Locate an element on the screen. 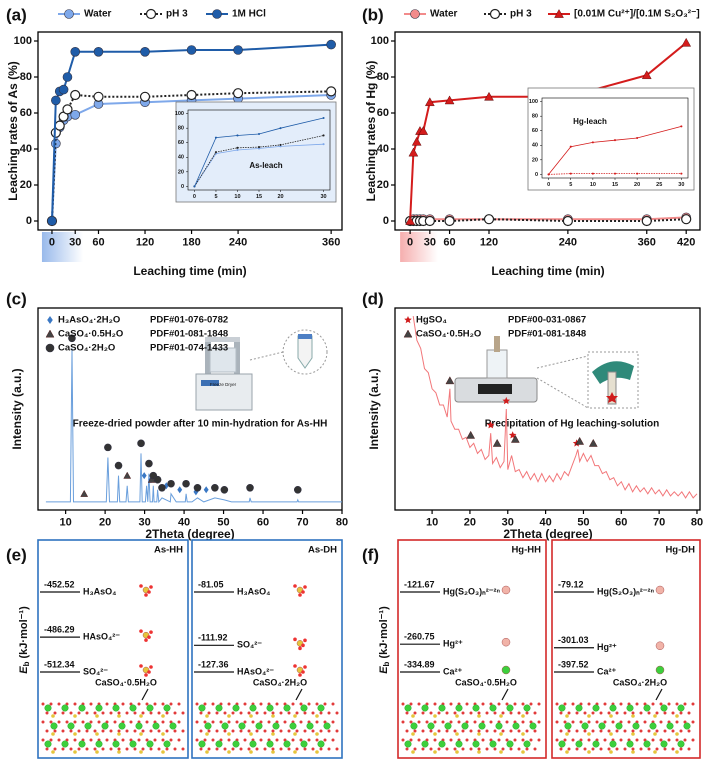 The height and width of the screenshot is (766, 709). x-tick-label: 240 is located at coordinates (238, 243).